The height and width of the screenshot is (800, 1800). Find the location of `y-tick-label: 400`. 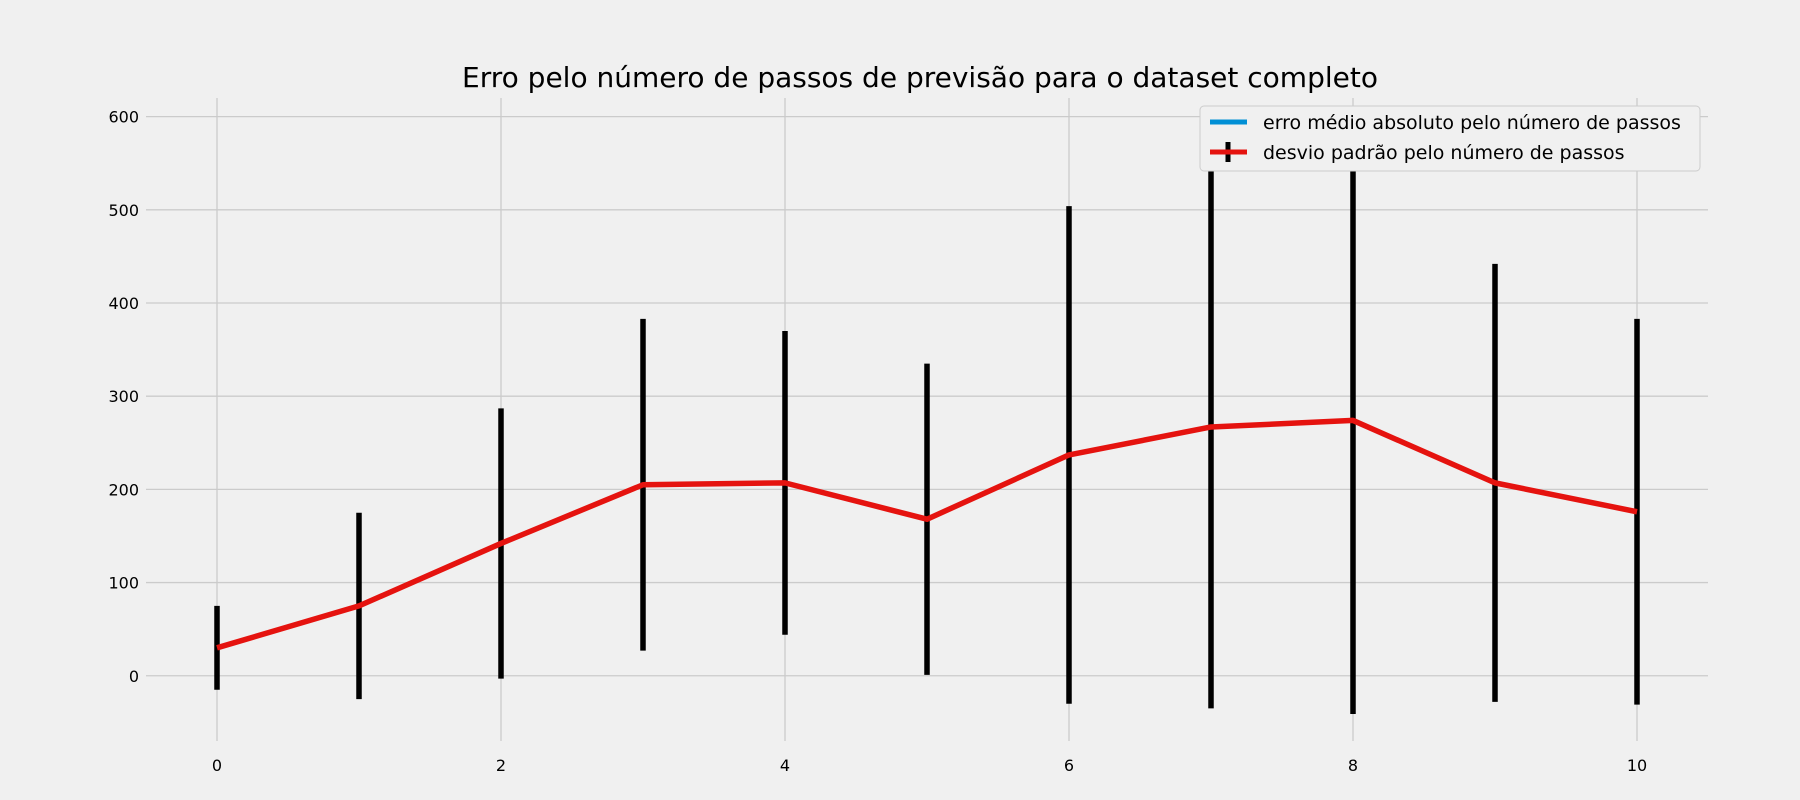

y-tick-label: 400 is located at coordinates (123, 303).